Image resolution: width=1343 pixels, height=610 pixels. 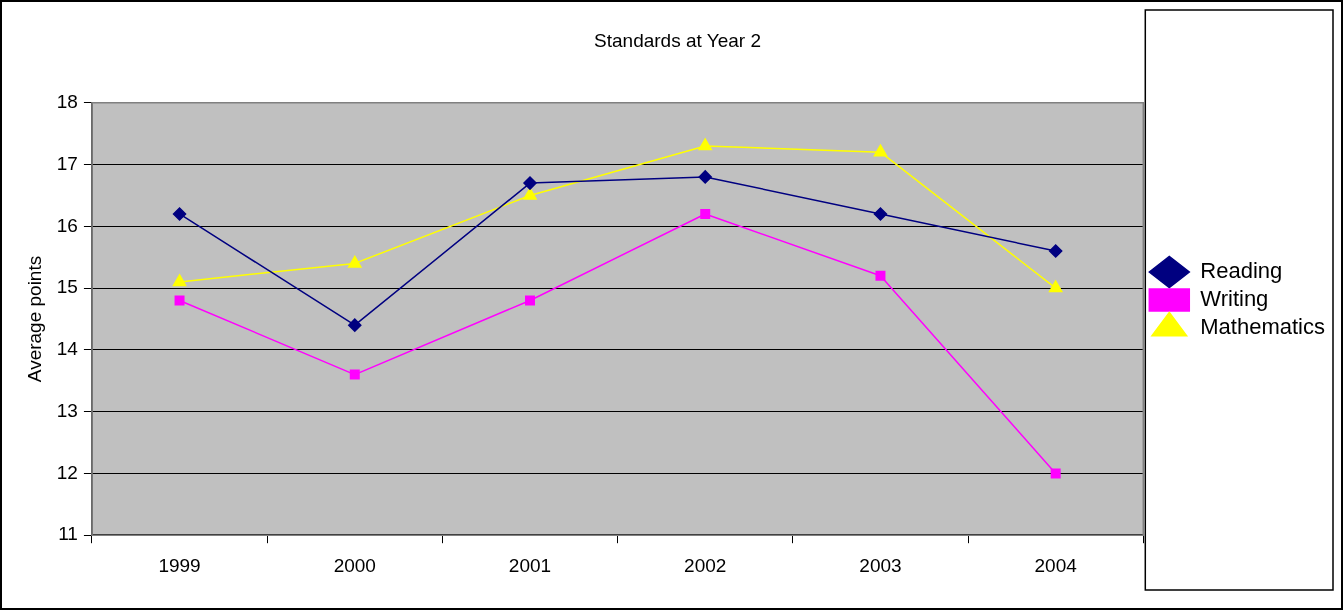 I want to click on y-tick-label: 12, so click(x=67, y=472).